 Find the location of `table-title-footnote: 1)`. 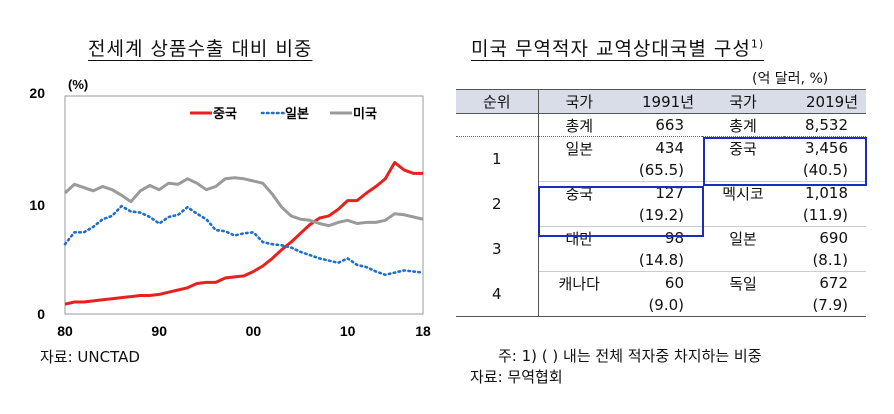

table-title-footnote: 1) is located at coordinates (757, 44).